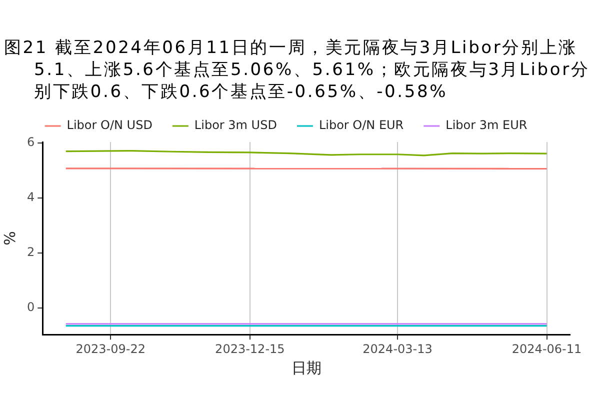 This screenshot has height=400, width=600. What do you see at coordinates (111, 349) in the screenshot?
I see `x-tick-label: 2023-09-22` at bounding box center [111, 349].